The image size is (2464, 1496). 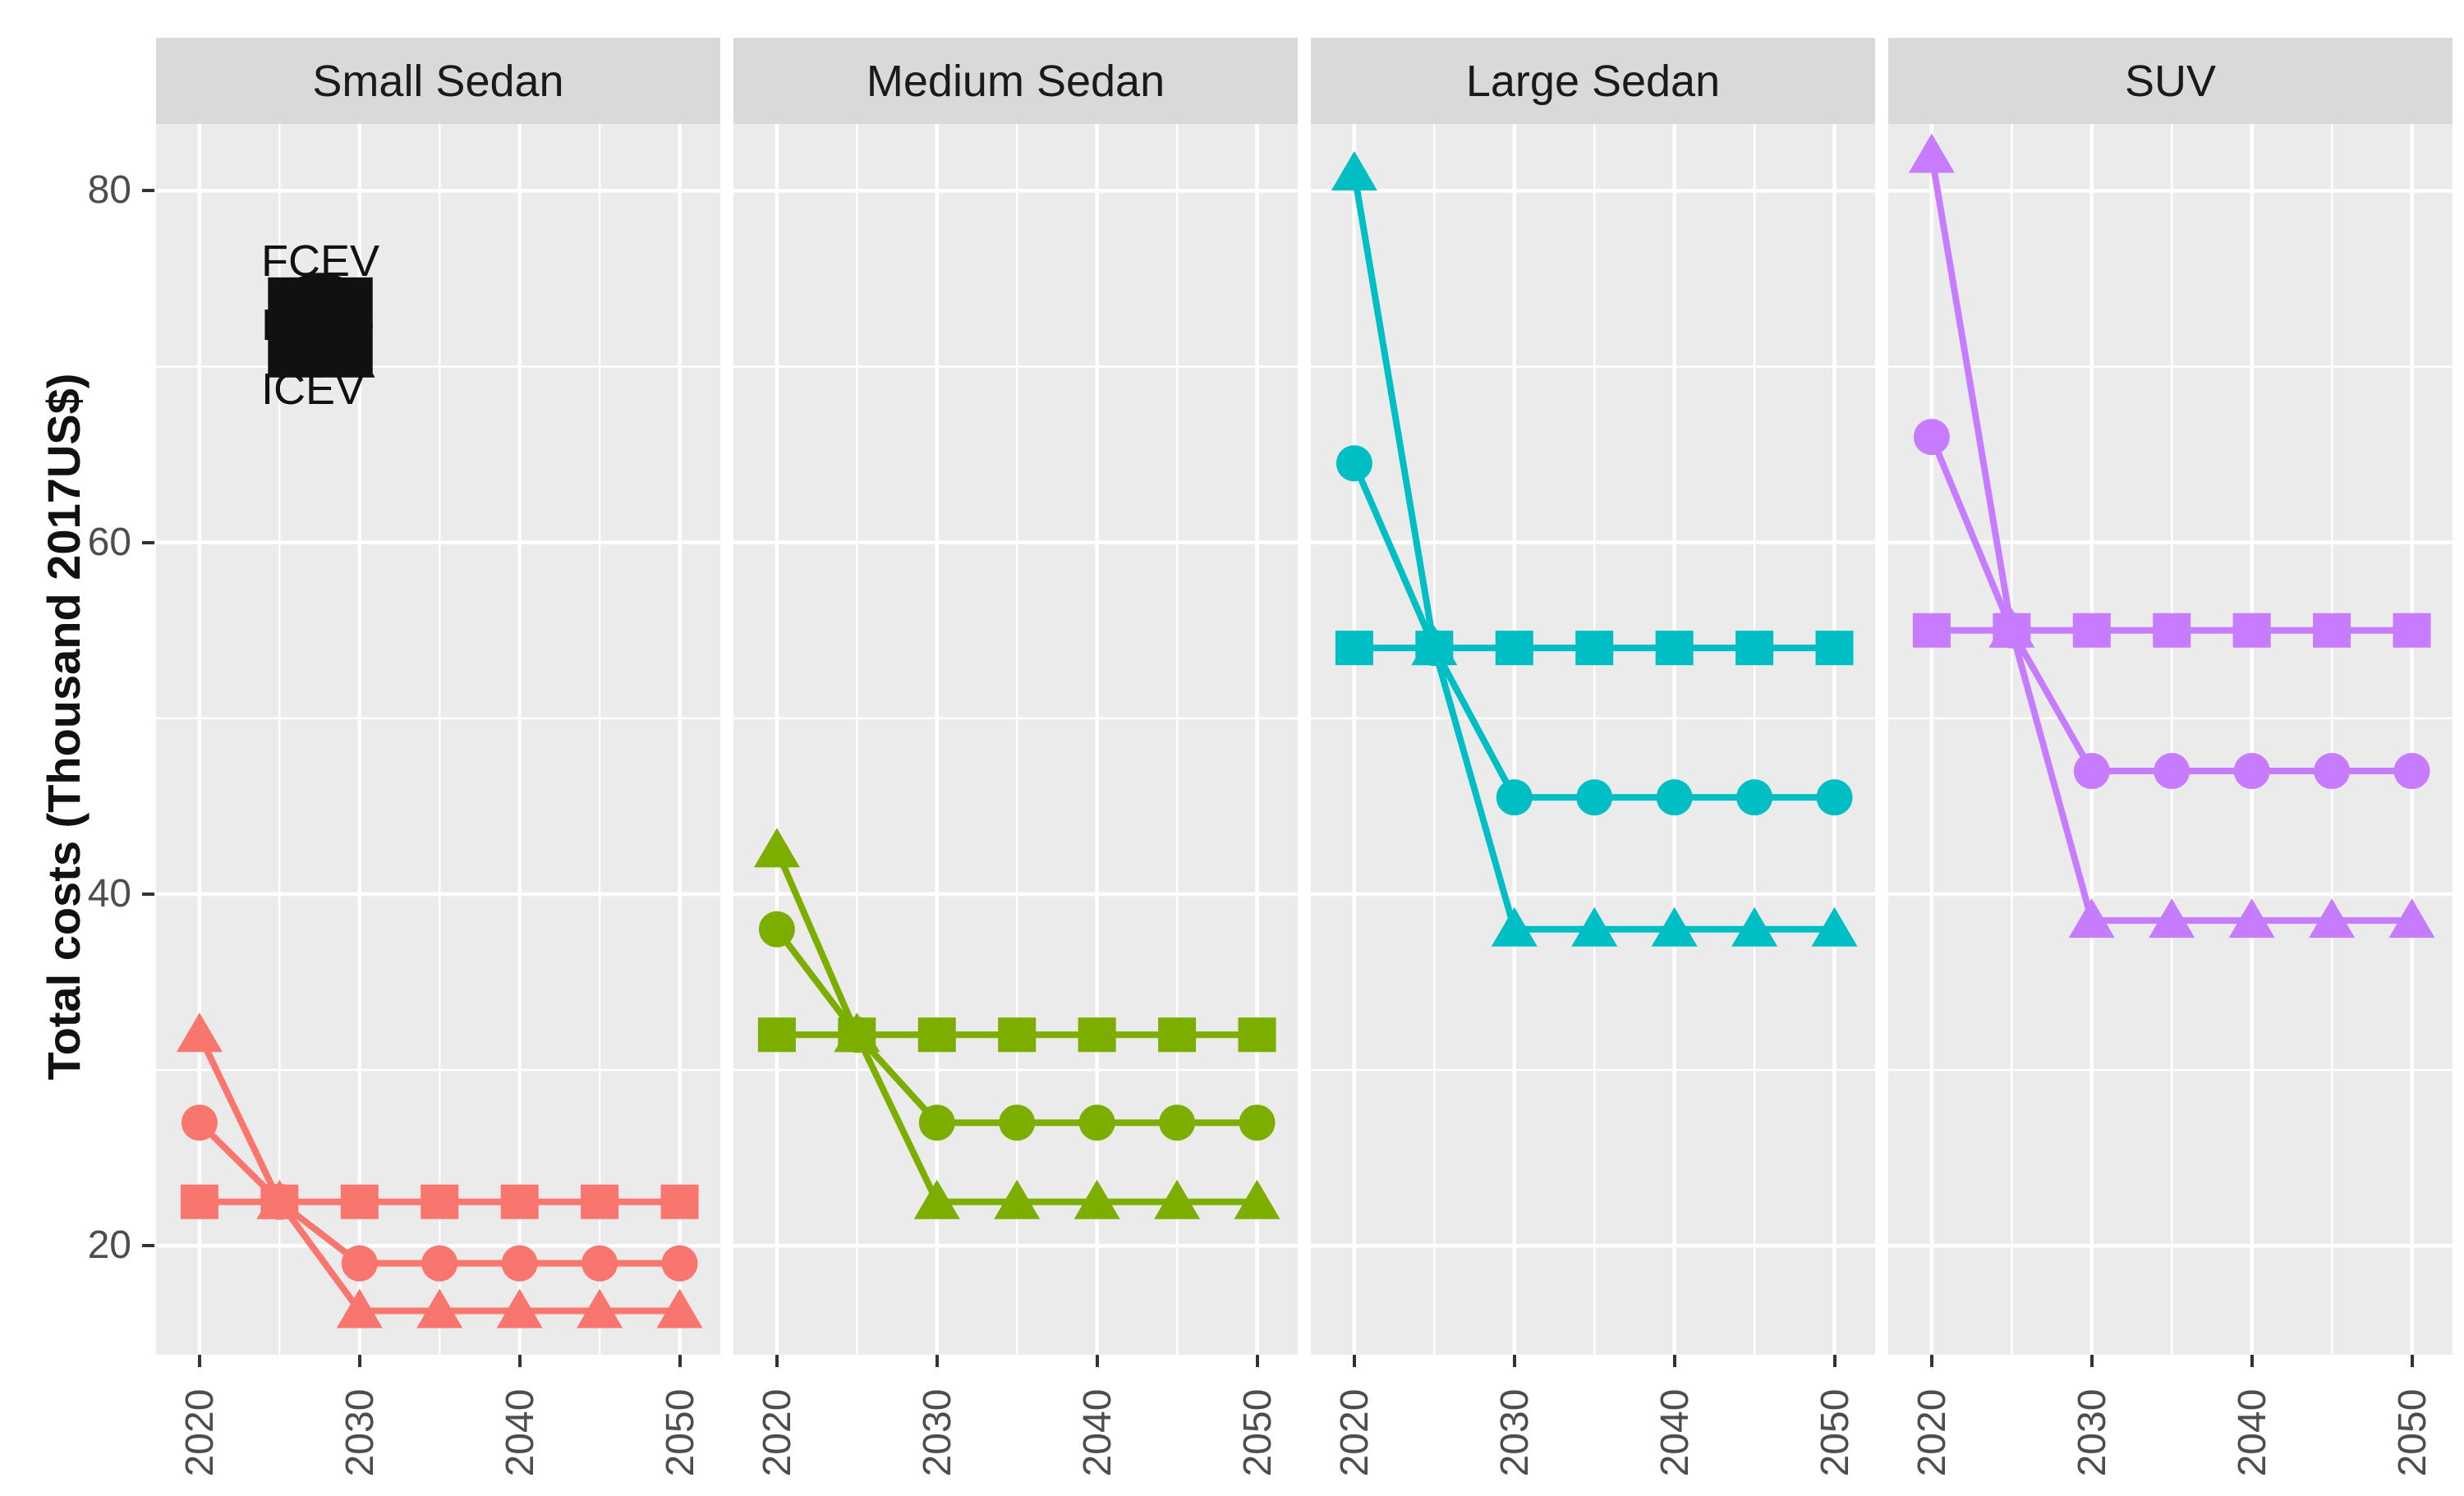 What do you see at coordinates (78, 740) in the screenshot?
I see `y-axis: 20 40 60 80` at bounding box center [78, 740].